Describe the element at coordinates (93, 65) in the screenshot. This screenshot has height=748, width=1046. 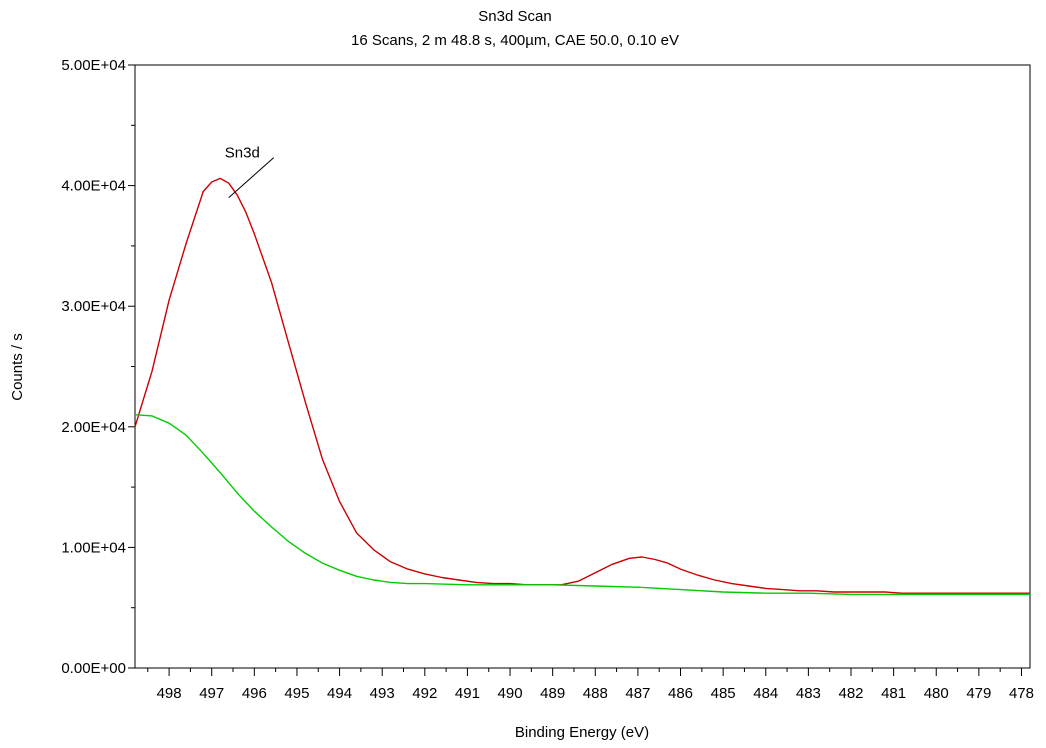
I see `y-tick-label: 5.00E+04` at that location.